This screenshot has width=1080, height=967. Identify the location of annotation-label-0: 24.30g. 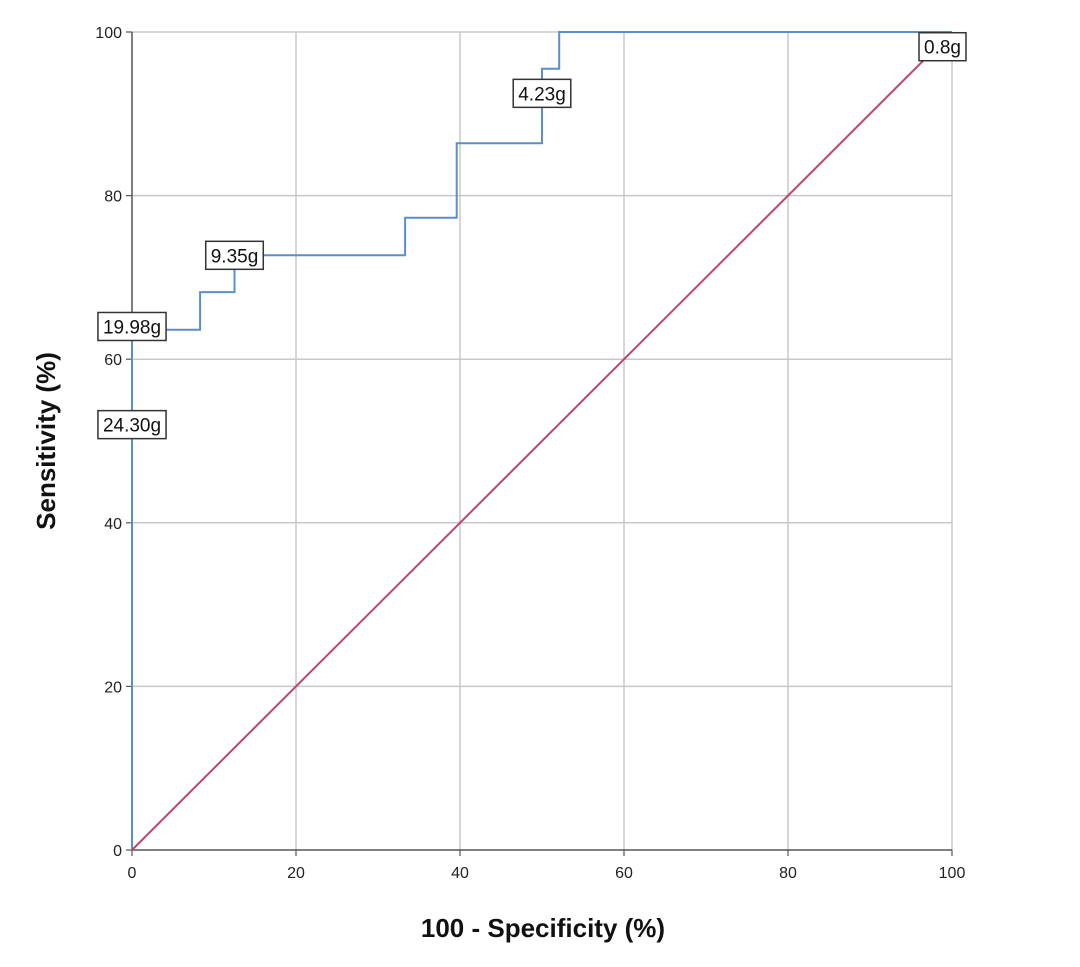
(132, 424).